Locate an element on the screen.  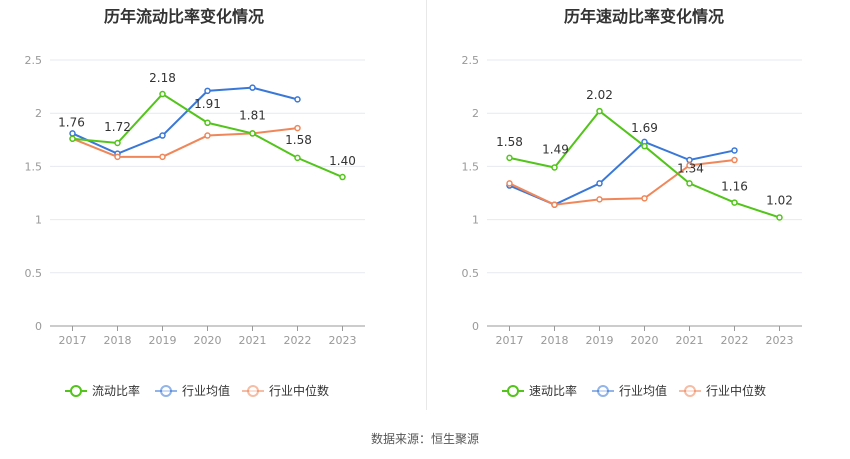
data-label: 1.81 is located at coordinates (252, 115).